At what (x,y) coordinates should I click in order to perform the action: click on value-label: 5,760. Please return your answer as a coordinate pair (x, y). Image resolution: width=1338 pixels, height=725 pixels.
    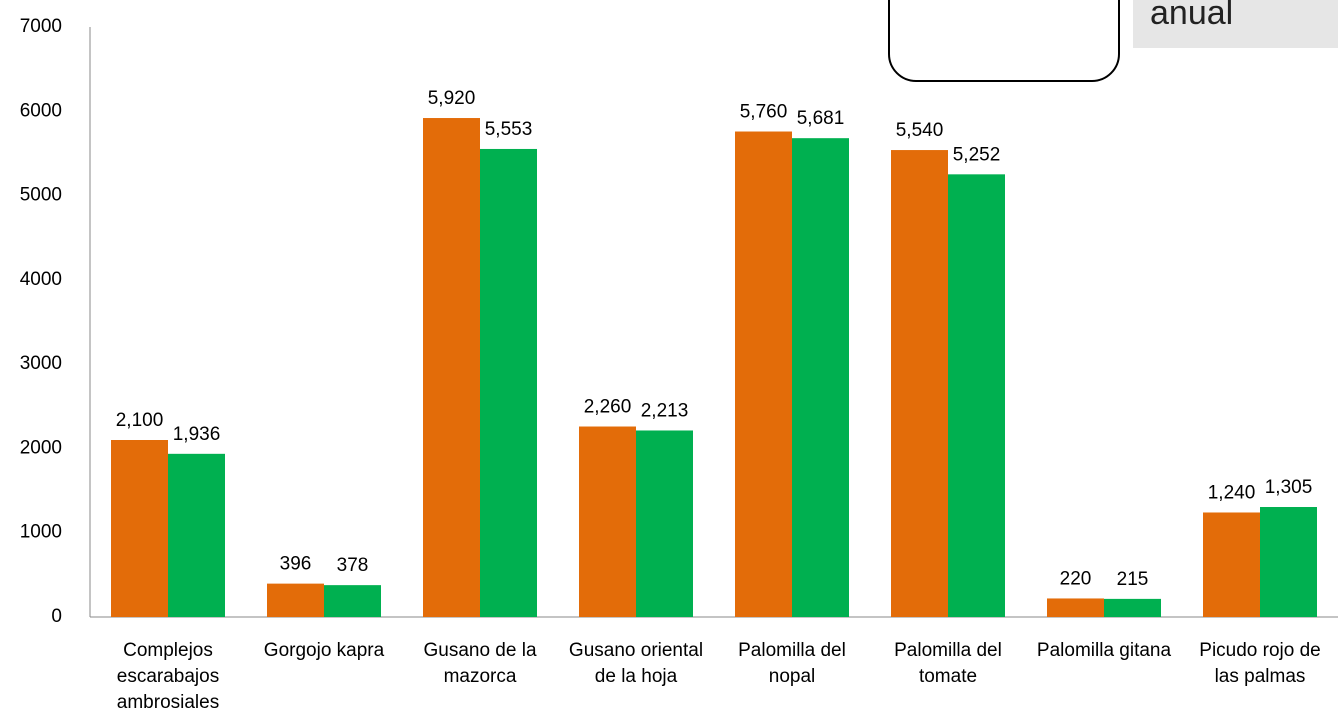
    Looking at the image, I should click on (764, 112).